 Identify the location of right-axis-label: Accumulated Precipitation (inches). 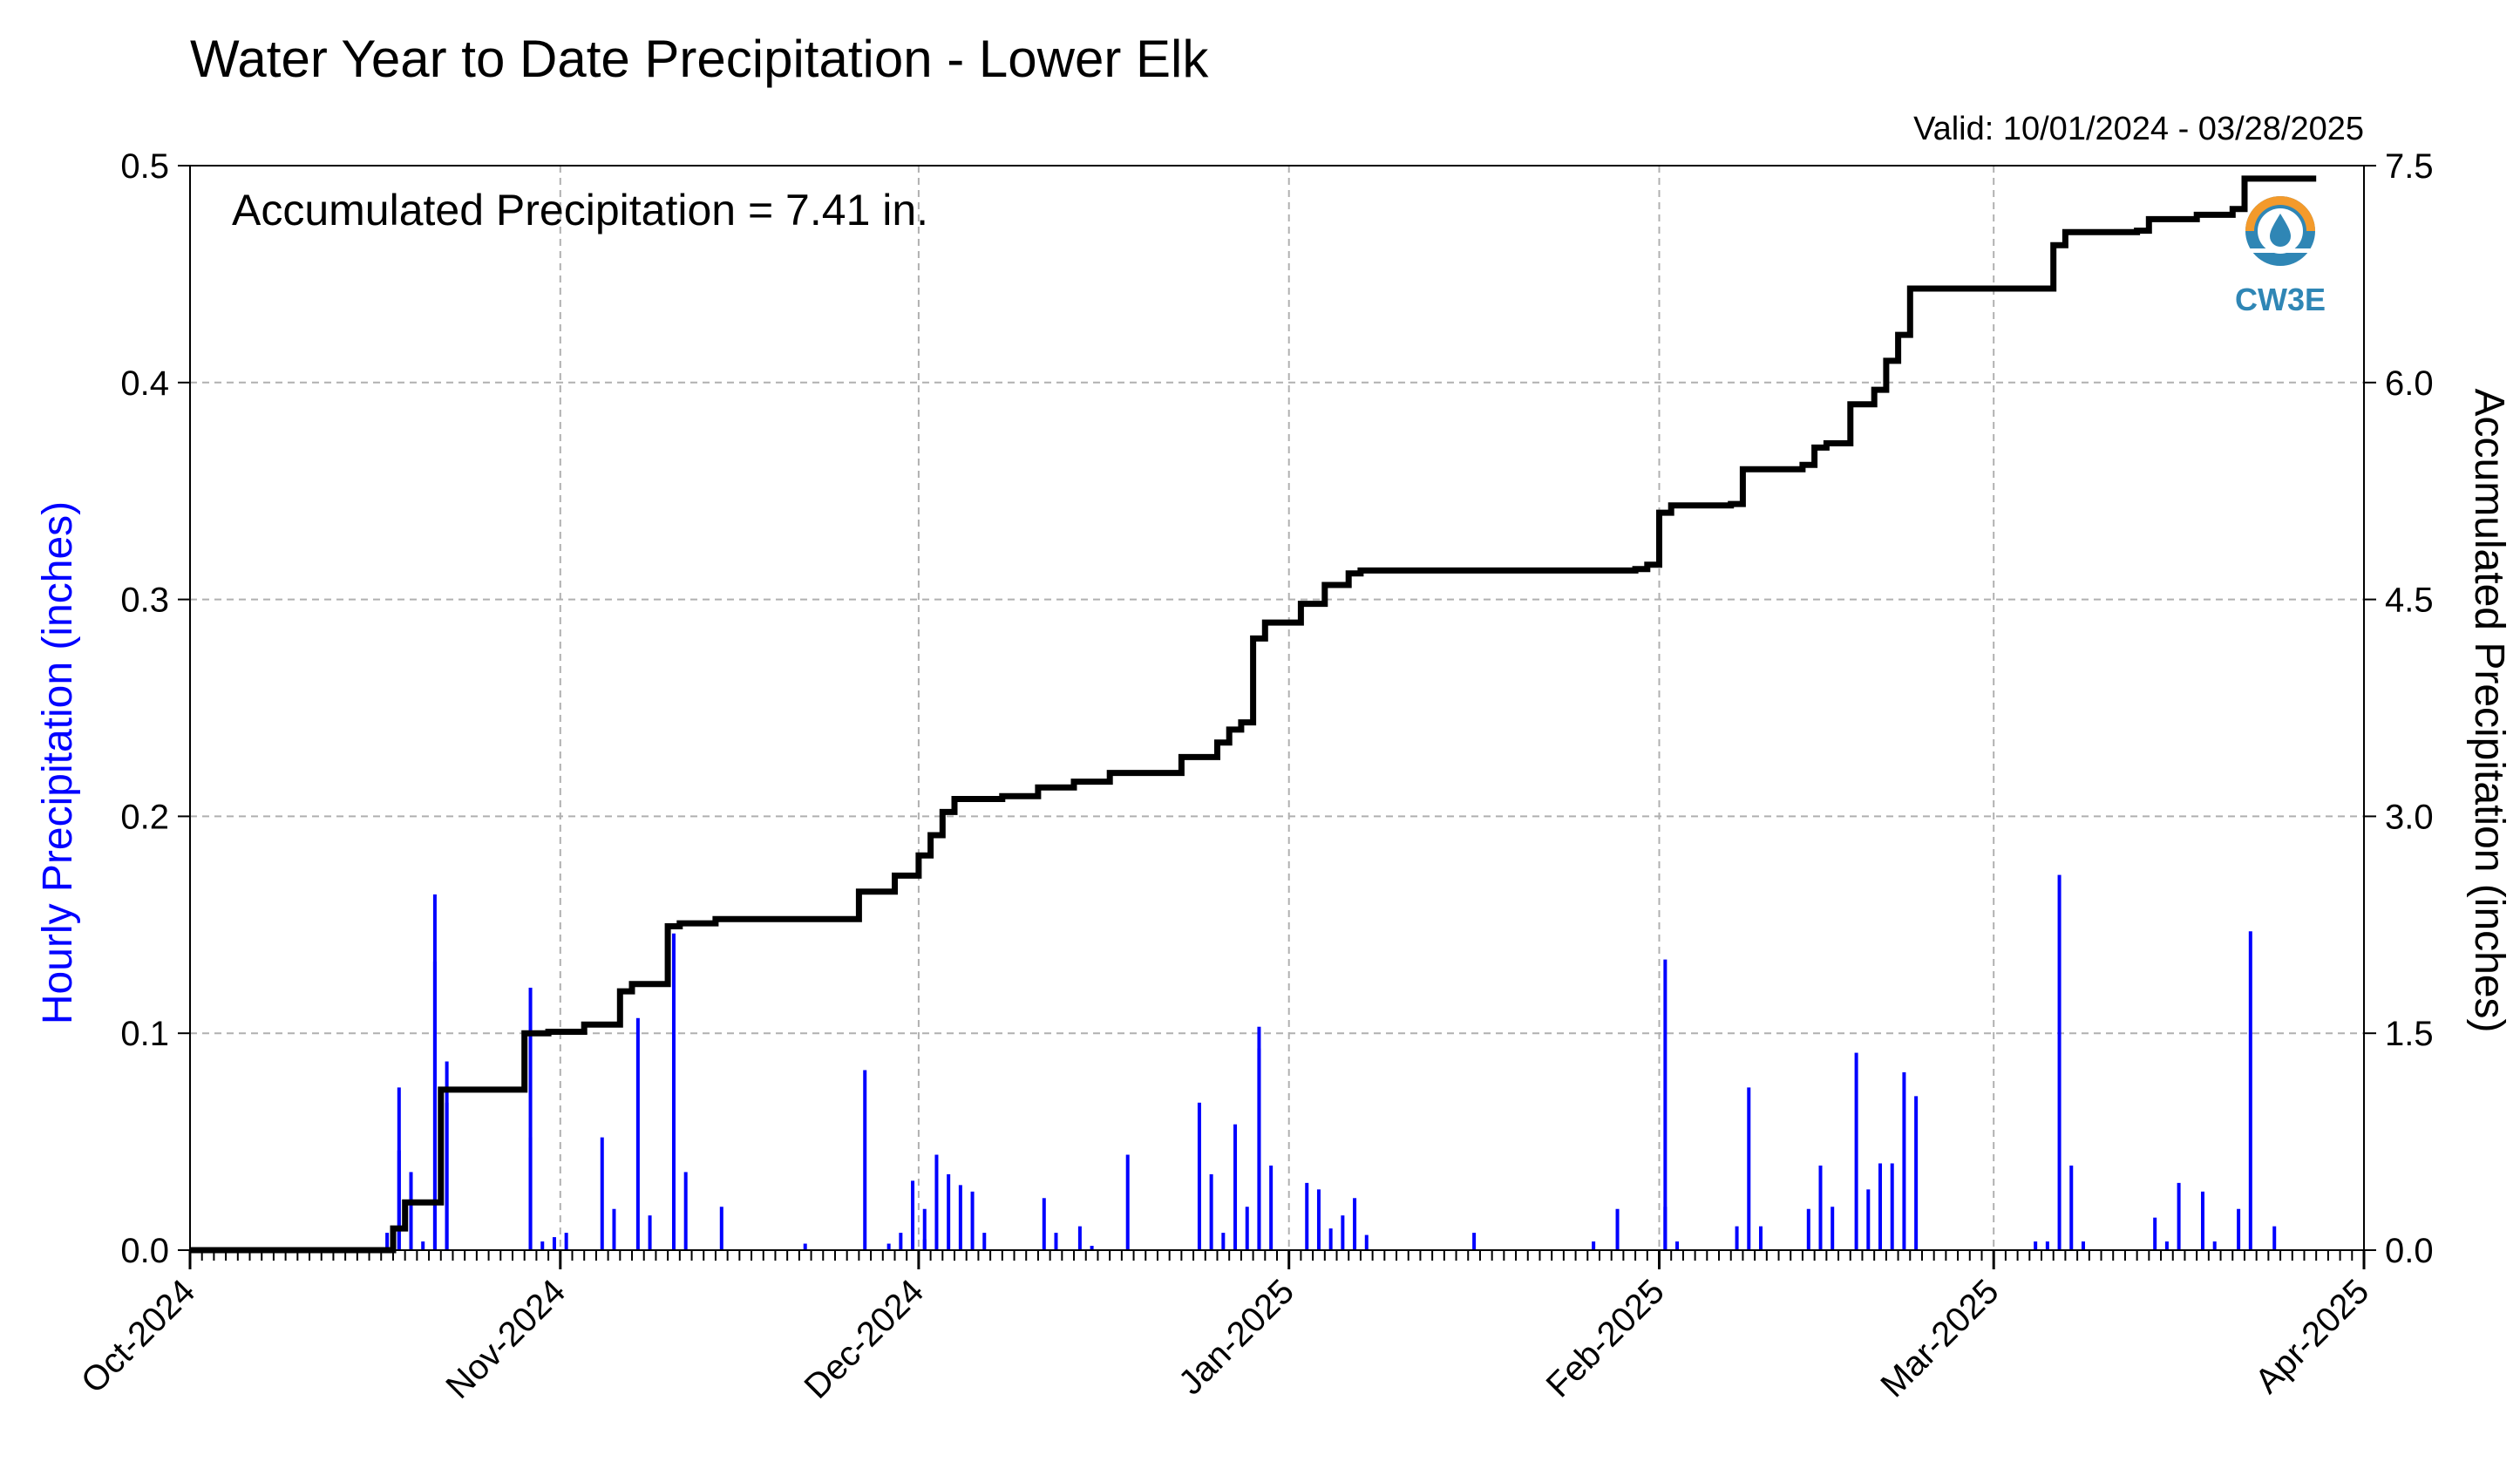
(2489, 710).